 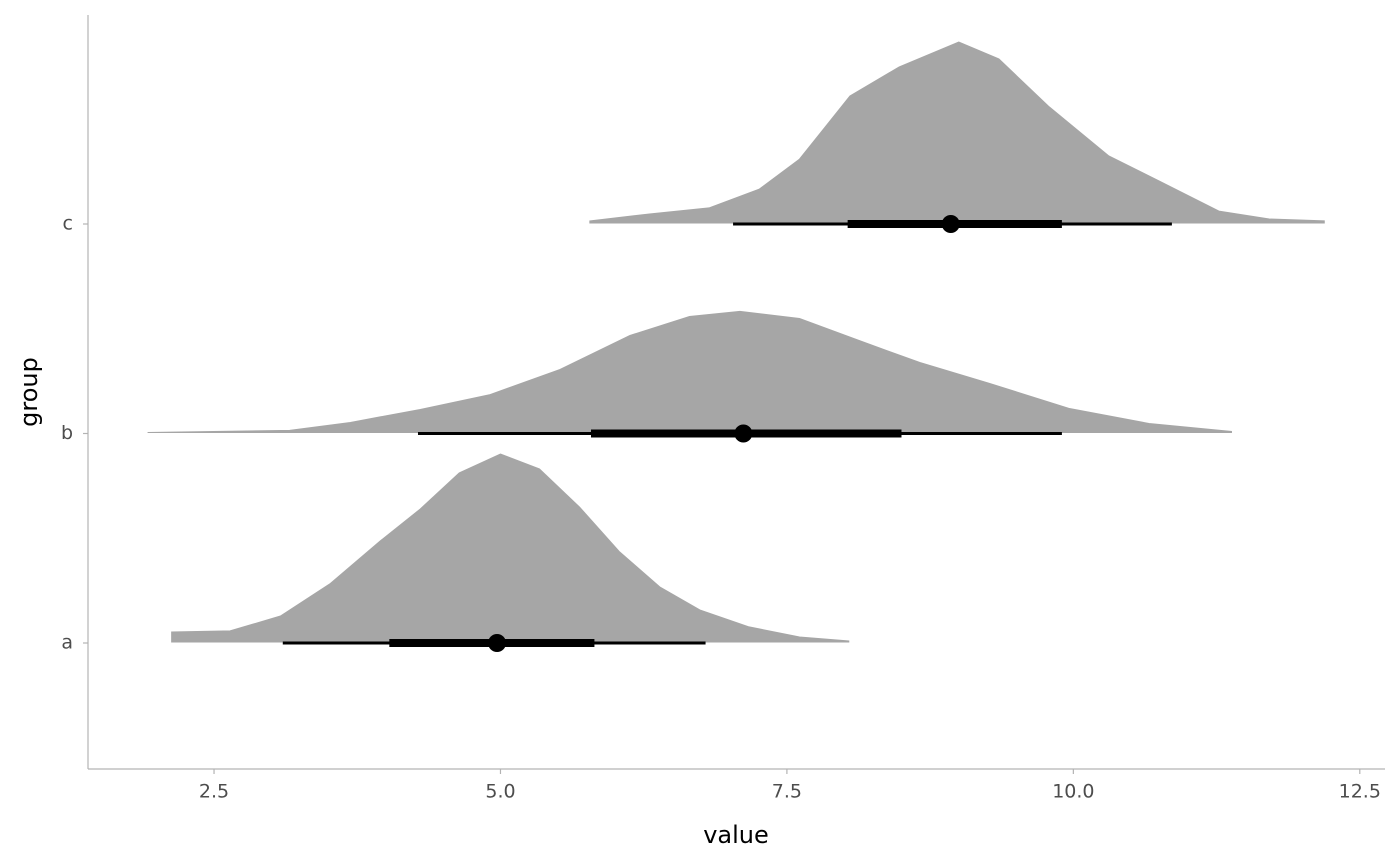 I want to click on x-tick-label: 10.0, so click(x=1073, y=792).